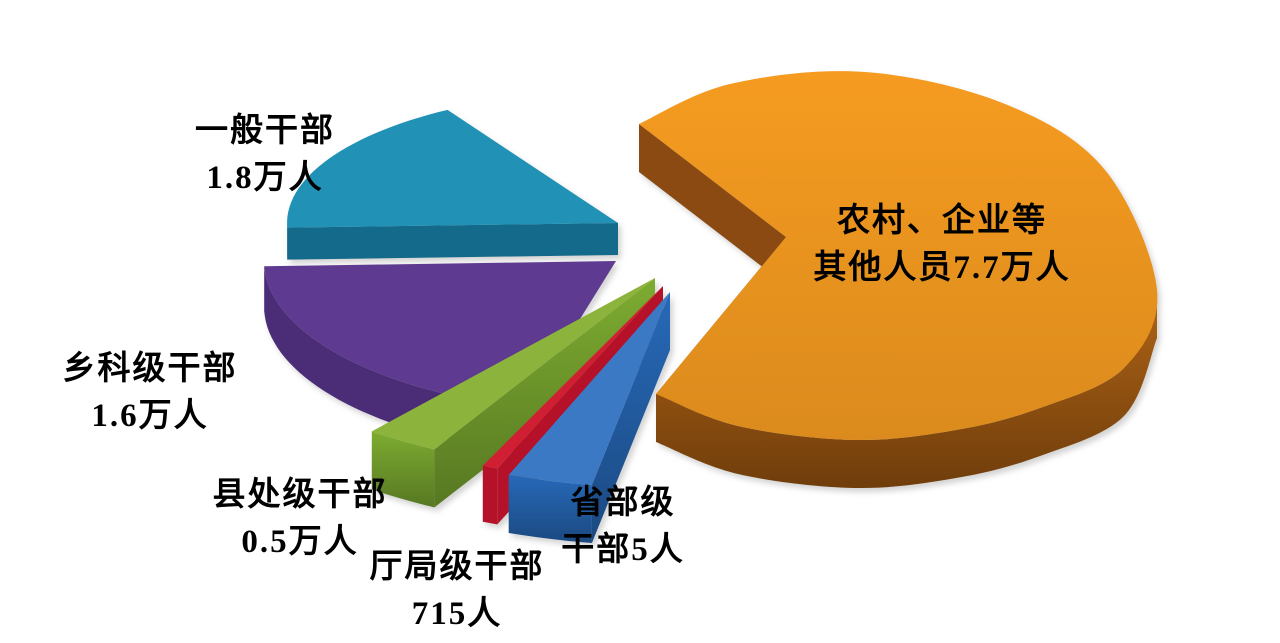 This screenshot has height=643, width=1280. What do you see at coordinates (150, 393) in the screenshot?
I see `label-township-section-level-cadres: 乡科级干部 1.6万人` at bounding box center [150, 393].